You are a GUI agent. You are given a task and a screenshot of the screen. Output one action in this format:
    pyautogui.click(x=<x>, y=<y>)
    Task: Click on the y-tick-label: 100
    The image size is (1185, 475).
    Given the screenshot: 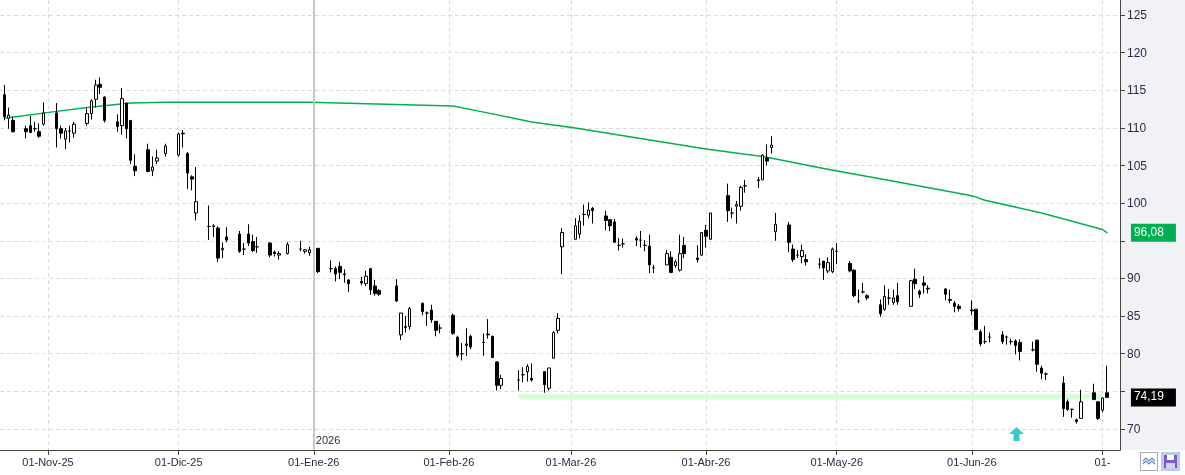 What is the action you would take?
    pyautogui.click(x=1137, y=203)
    